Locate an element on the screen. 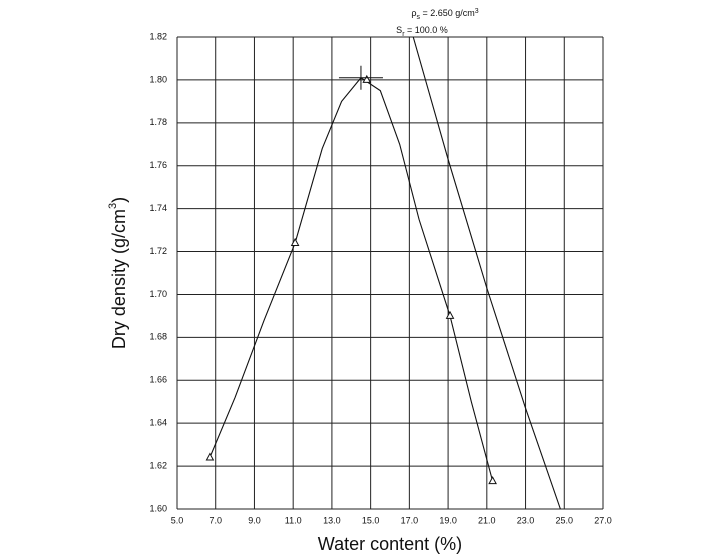  y-tick-label: 1.72 is located at coordinates (158, 251).